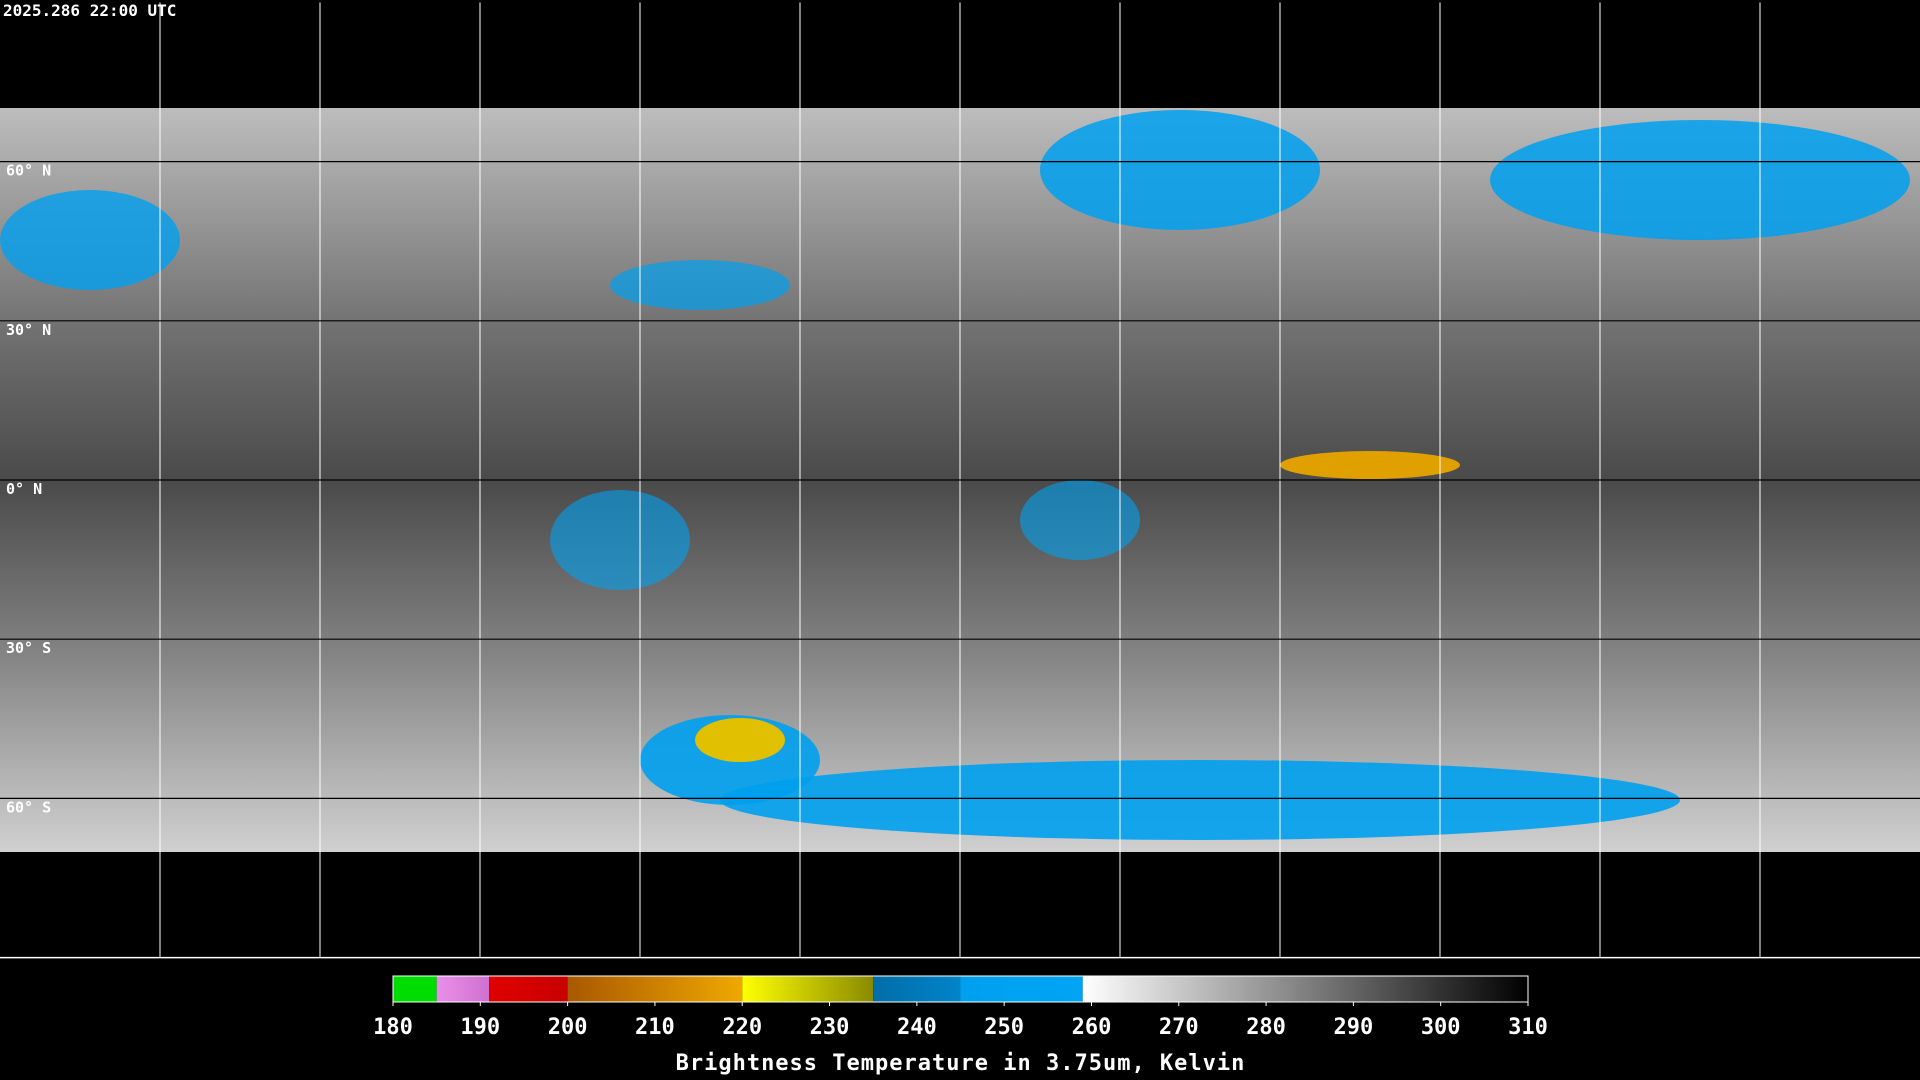 The height and width of the screenshot is (1080, 1920). I want to click on colorbar-tick-label: 280, so click(1266, 1027).